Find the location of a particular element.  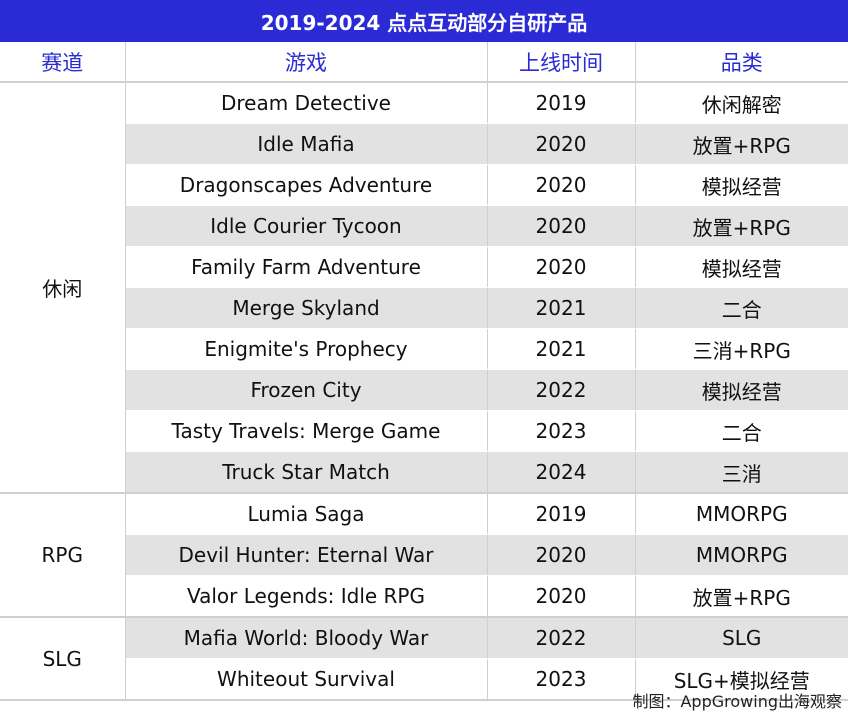

table-row: SLG Mafia World: Bloody War 2022 SLG is located at coordinates (424, 659).